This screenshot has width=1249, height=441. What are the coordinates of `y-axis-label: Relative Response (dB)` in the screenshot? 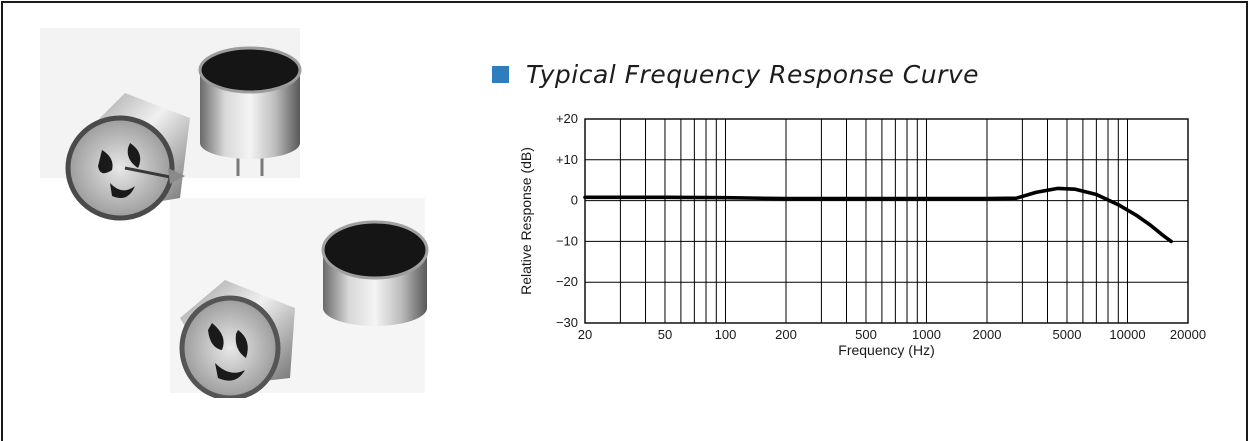 It's located at (526, 221).